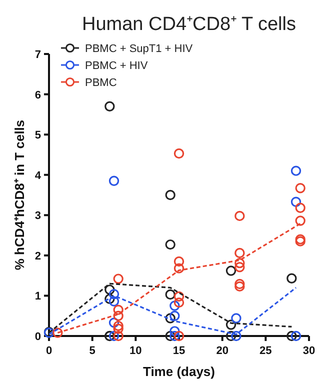 The image size is (335, 392). What do you see at coordinates (37, 337) in the screenshot?
I see `y-tick-label: 0` at bounding box center [37, 337].